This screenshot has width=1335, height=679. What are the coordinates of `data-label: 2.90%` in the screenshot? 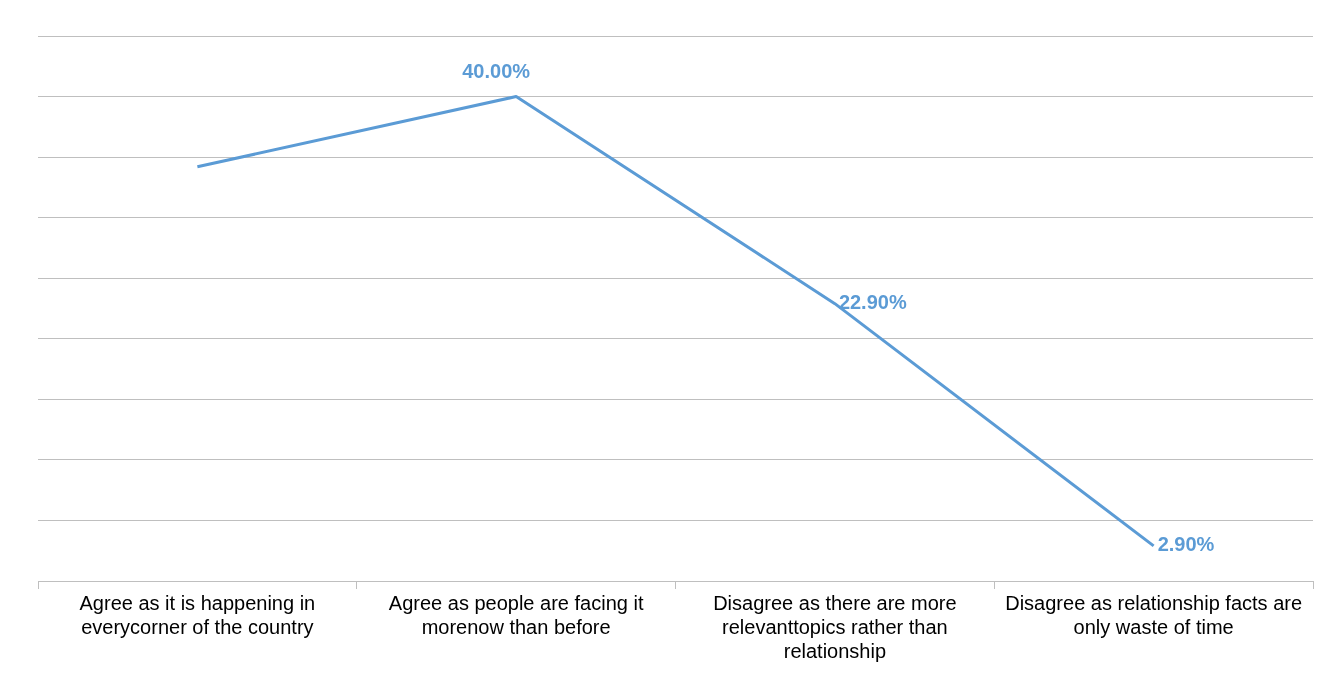 It's located at (1186, 544).